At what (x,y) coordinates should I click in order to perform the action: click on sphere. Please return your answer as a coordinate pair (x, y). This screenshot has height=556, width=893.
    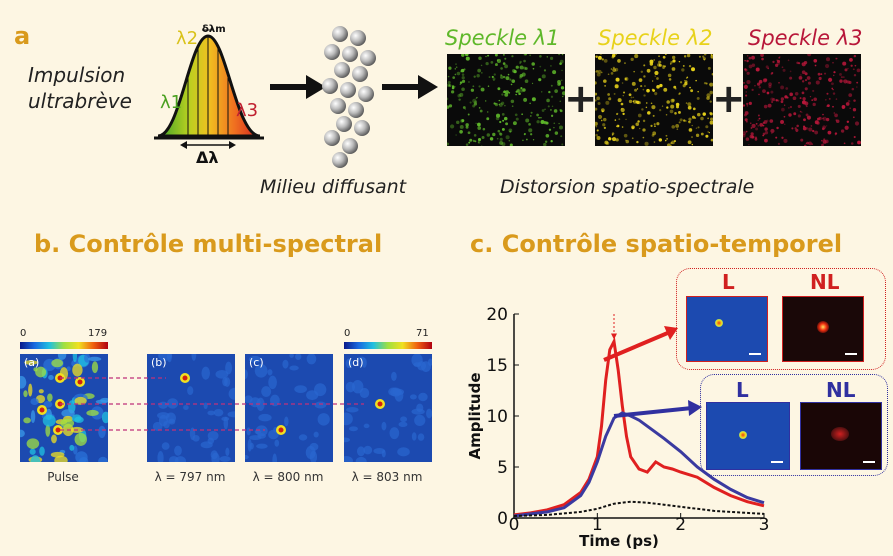
    Looking at the image, I should click on (332, 52).